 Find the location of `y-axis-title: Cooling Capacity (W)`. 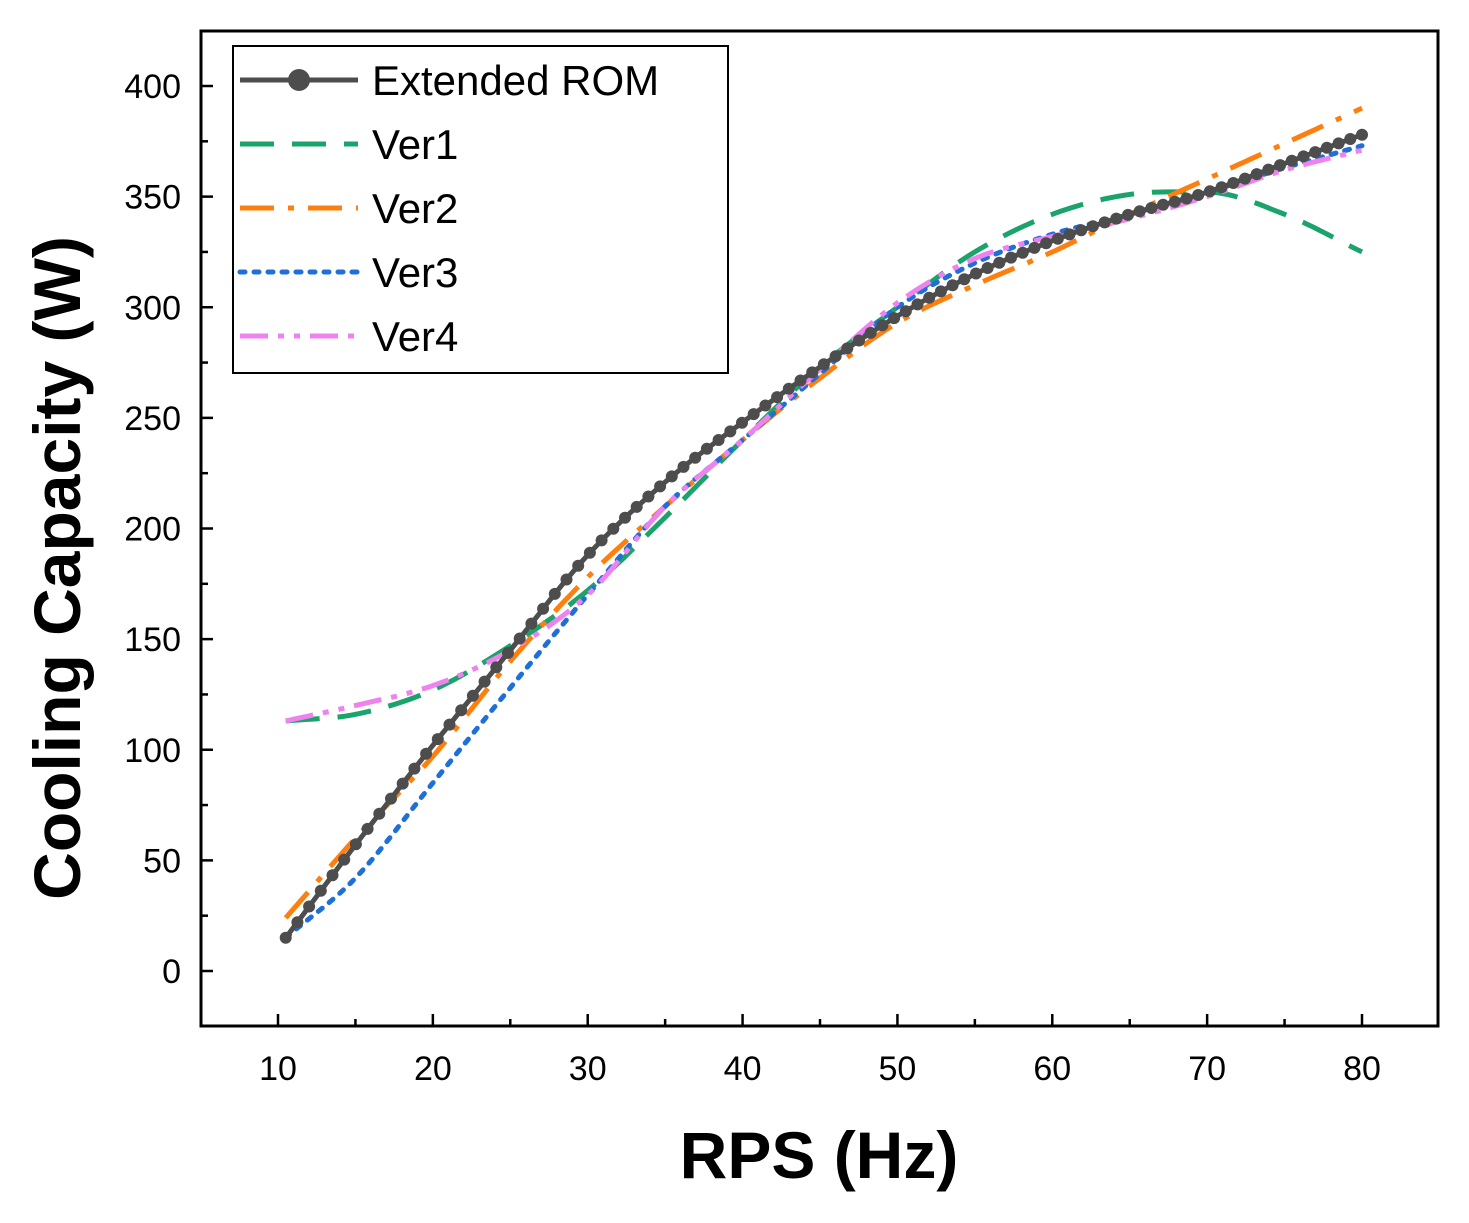

y-axis-title: Cooling Capacity (W) is located at coordinates (57, 568).